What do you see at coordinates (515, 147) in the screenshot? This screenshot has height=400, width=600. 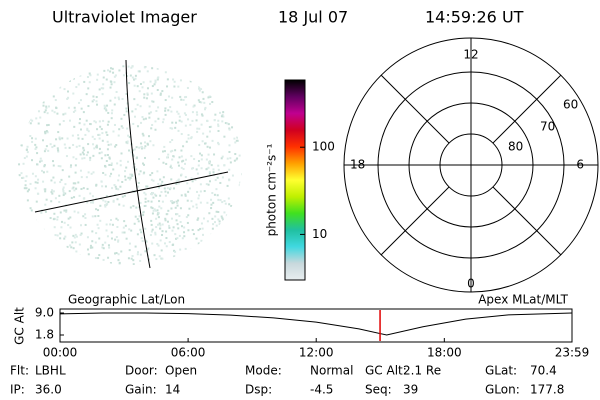 I see `lat-label: 80` at bounding box center [515, 147].